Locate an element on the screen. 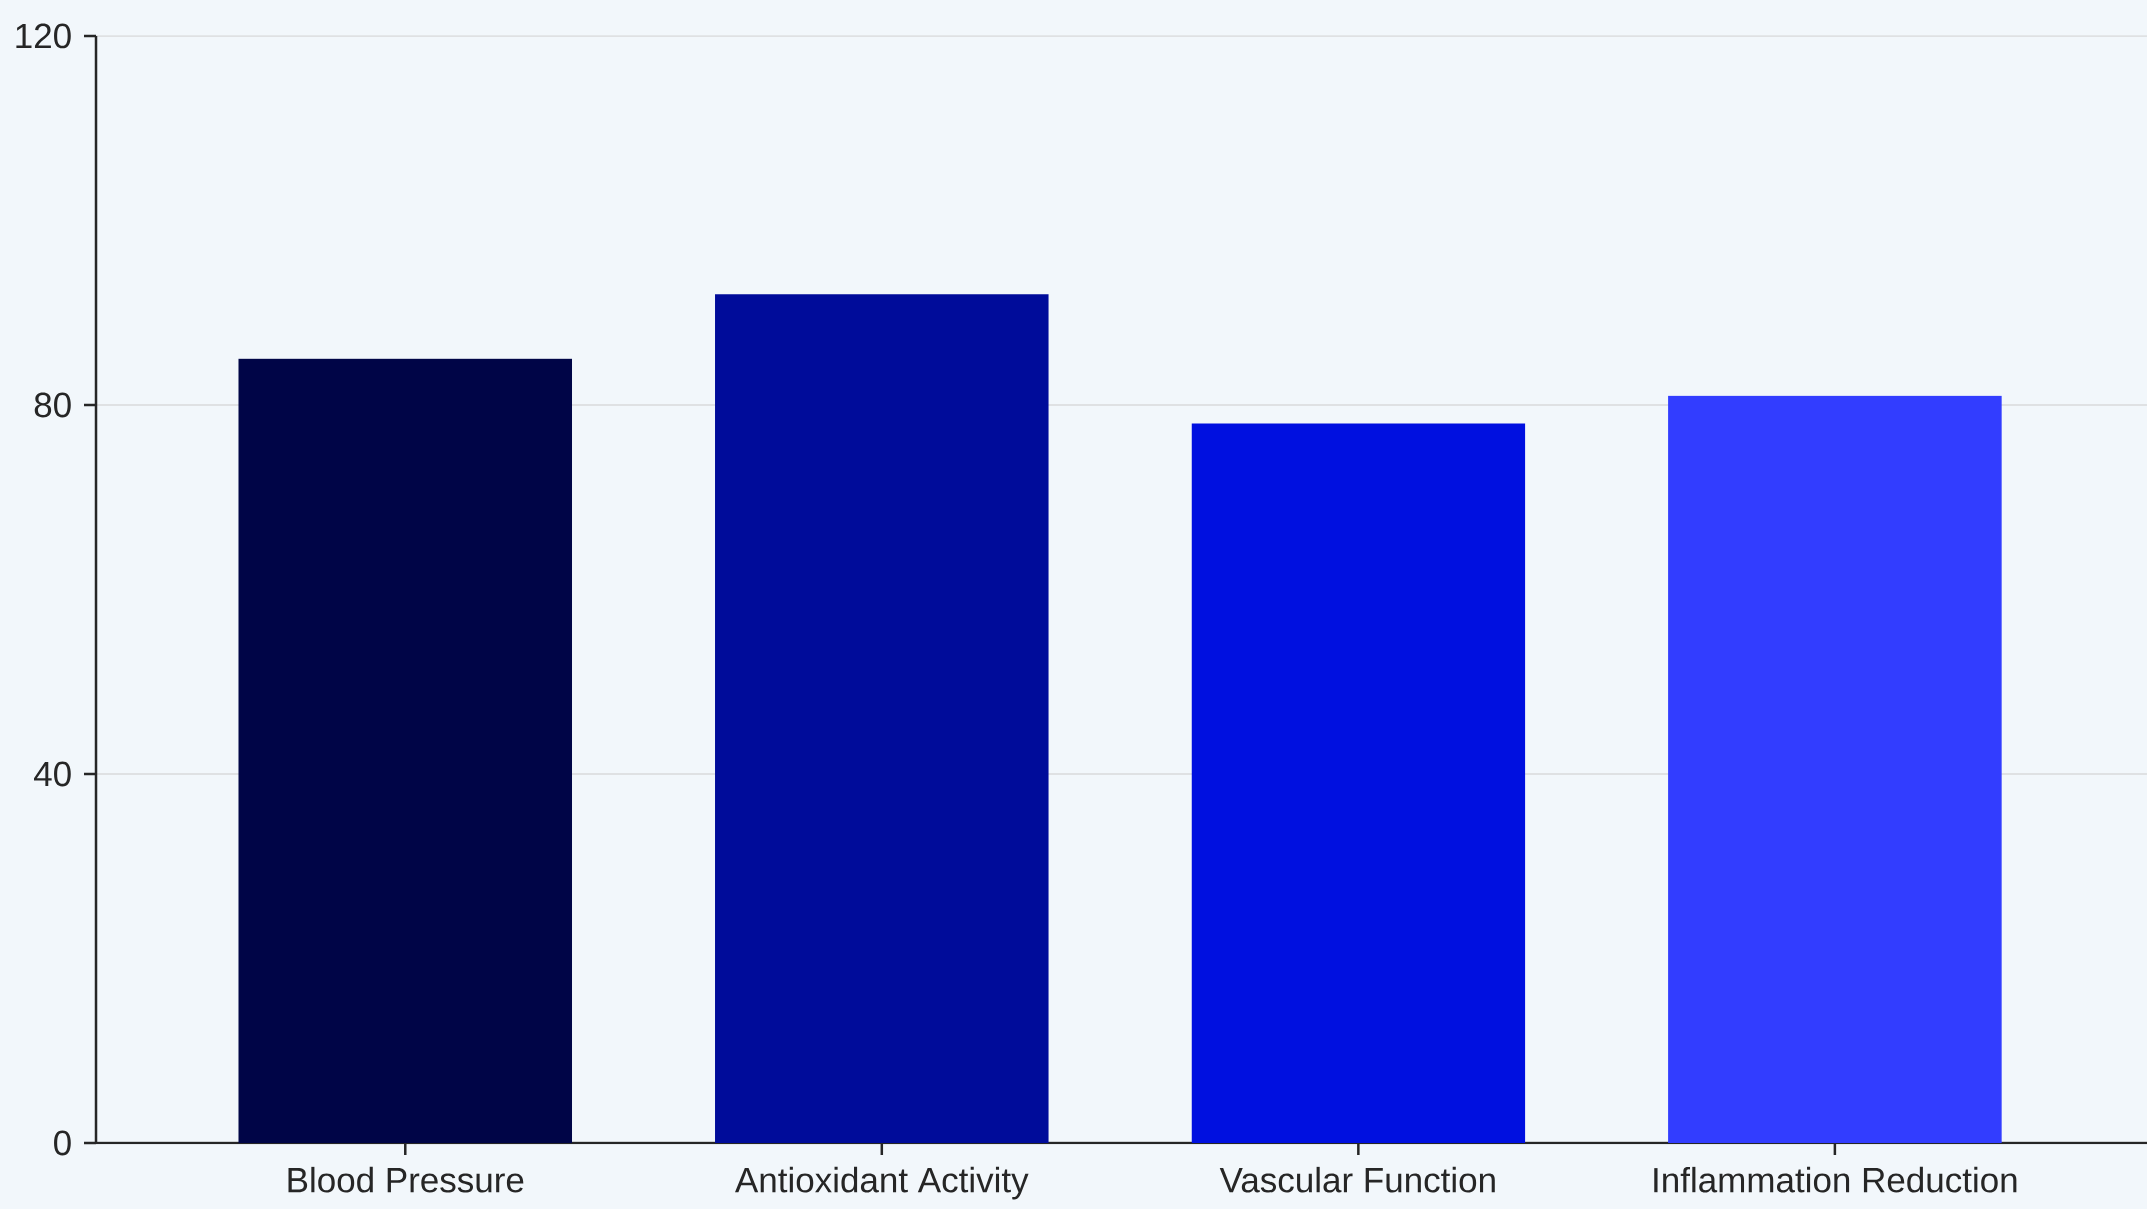  y-tick-label: 80 is located at coordinates (52, 405).